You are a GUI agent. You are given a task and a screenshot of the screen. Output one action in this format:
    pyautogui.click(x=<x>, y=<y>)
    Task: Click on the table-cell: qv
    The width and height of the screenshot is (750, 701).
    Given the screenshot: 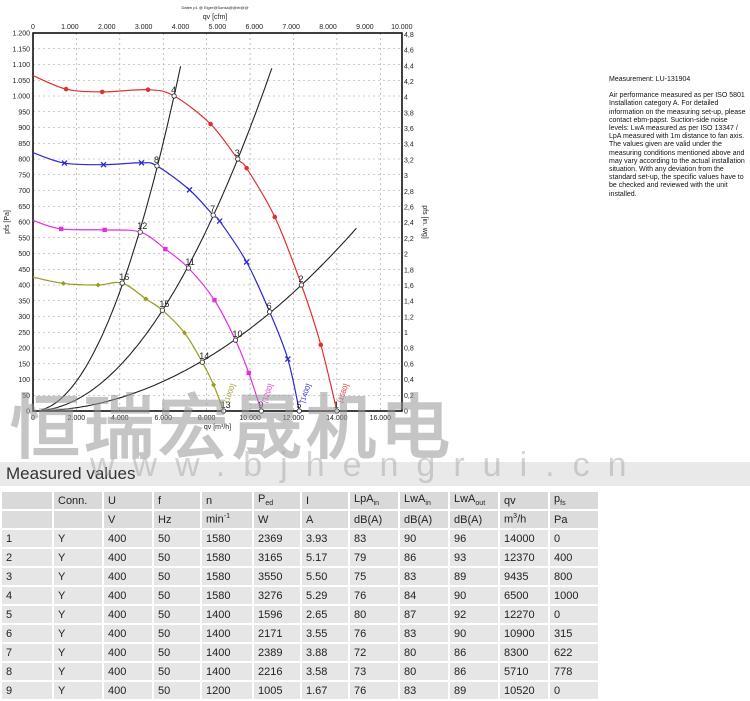 What is the action you would take?
    pyautogui.click(x=524, y=500)
    